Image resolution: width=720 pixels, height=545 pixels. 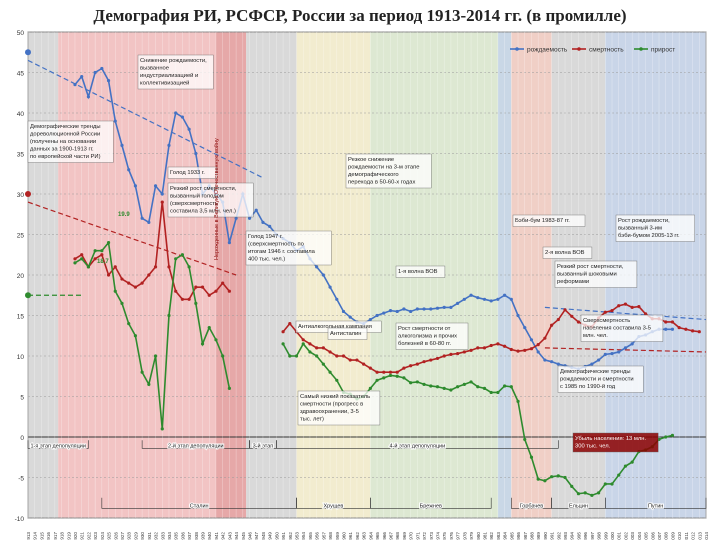 What do you see at coordinates (216, 536) in the screenshot?
I see `x-tick-label: 1941` at bounding box center [216, 536].